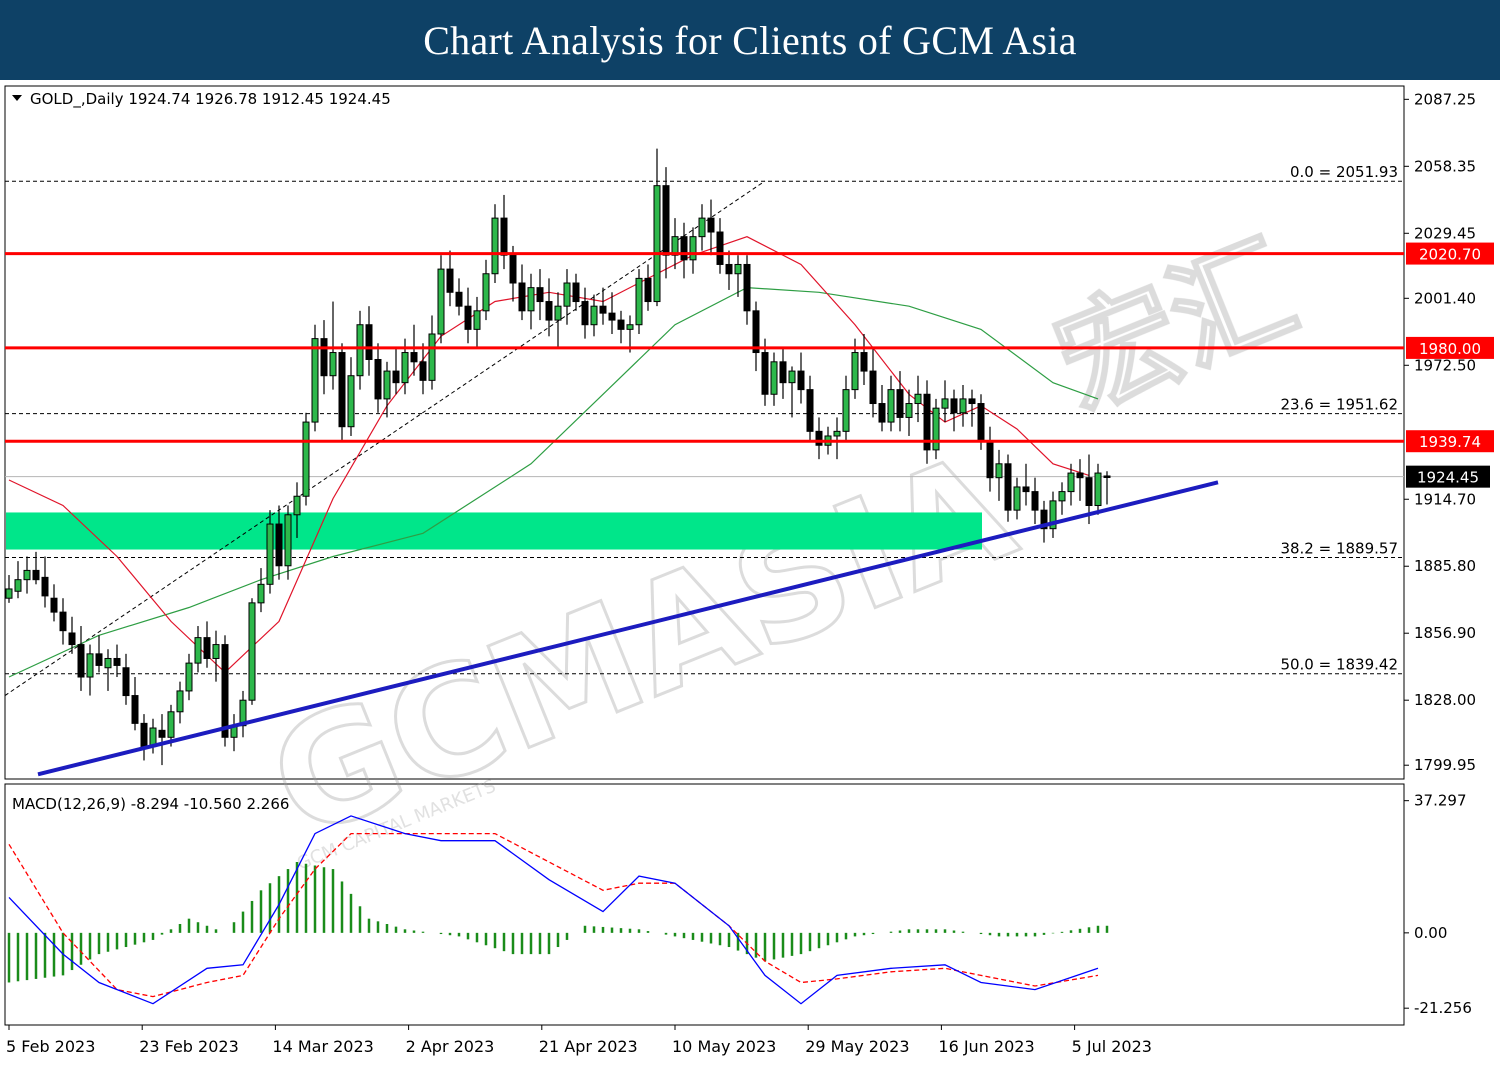 The image size is (1500, 1071). What do you see at coordinates (857, 1046) in the screenshot?
I see `x-tick-label: 29 May 2023` at bounding box center [857, 1046].